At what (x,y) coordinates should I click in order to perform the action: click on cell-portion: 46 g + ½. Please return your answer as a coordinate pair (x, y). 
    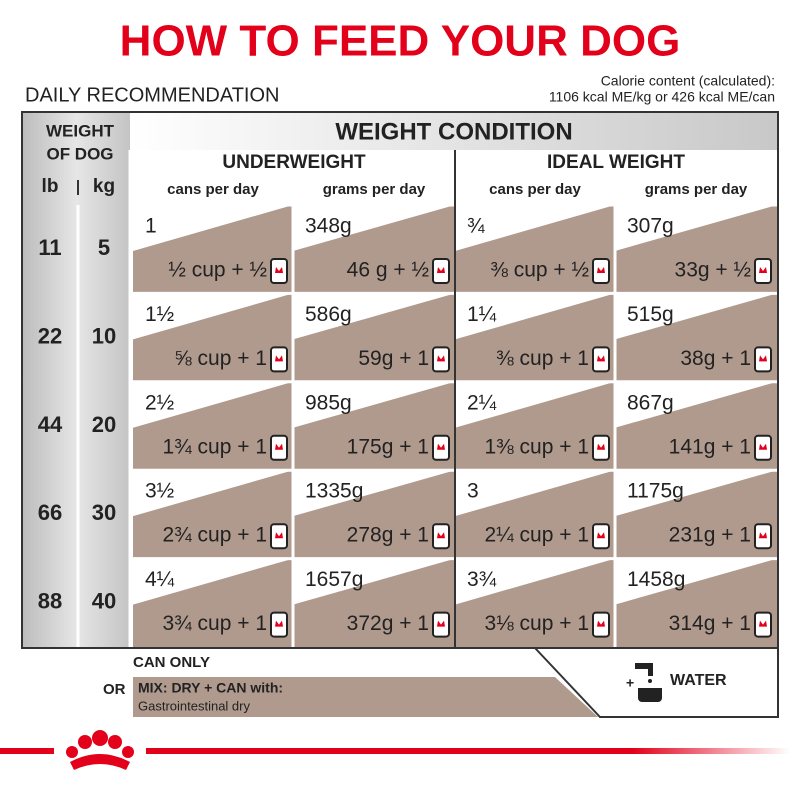
    Looking at the image, I should click on (388, 270).